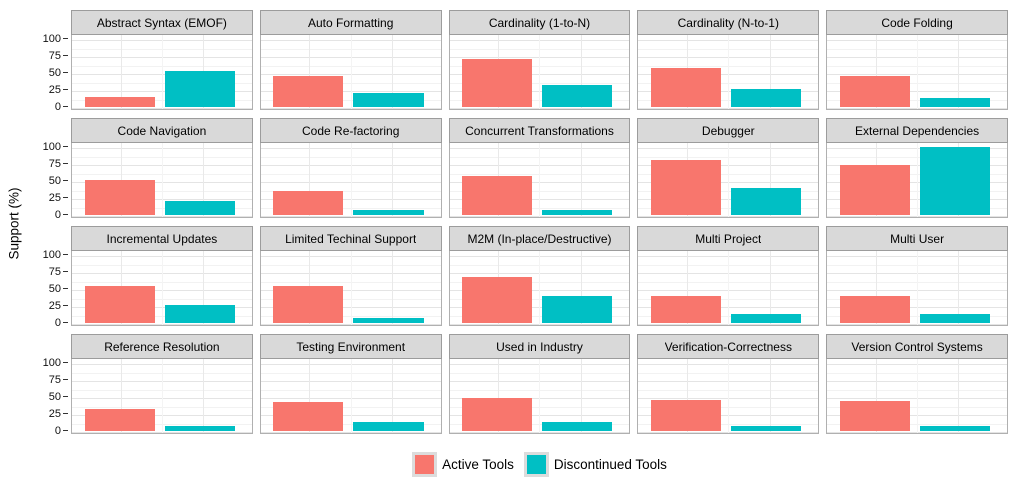 This screenshot has width=1017, height=486. Describe the element at coordinates (350, 276) in the screenshot. I see `facet-panel: Limited Techinal Support` at that location.